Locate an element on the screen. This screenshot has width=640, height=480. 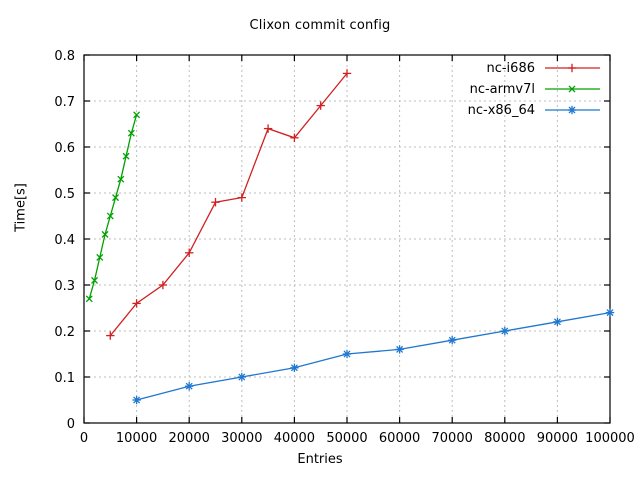
y-tick-label: 0.6 is located at coordinates (64, 148).